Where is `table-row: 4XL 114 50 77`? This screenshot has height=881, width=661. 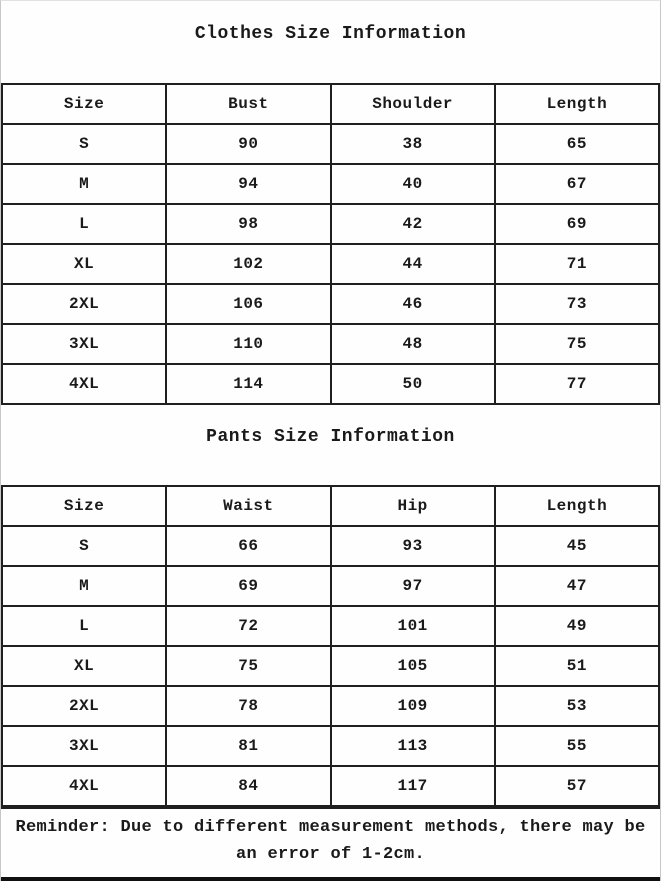
table-row: 4XL 114 50 77 is located at coordinates (330, 384).